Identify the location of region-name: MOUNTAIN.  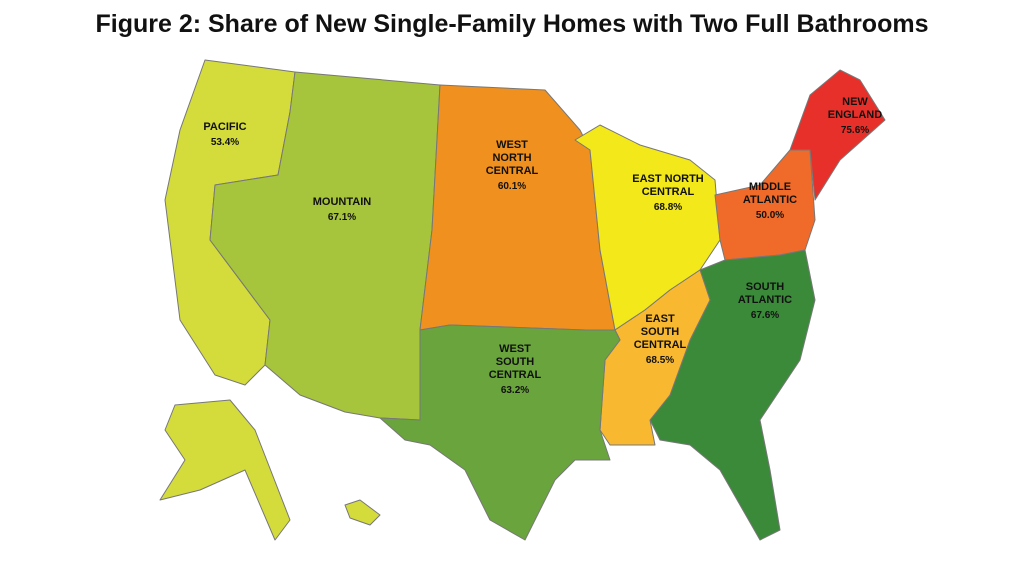
(342, 202).